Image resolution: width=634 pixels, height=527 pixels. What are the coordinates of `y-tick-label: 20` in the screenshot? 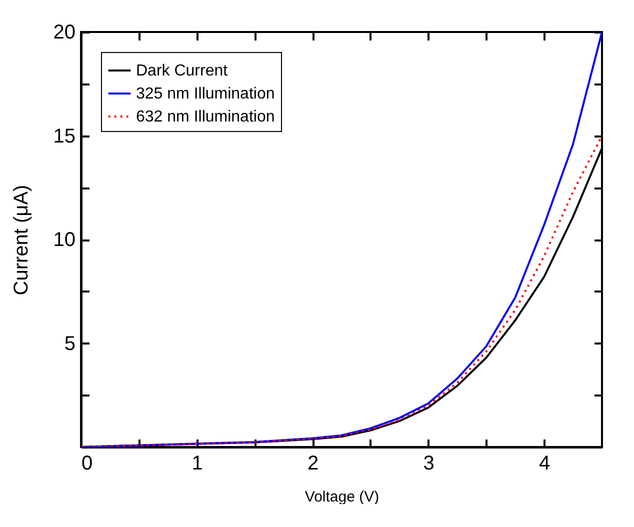 It's located at (64, 33).